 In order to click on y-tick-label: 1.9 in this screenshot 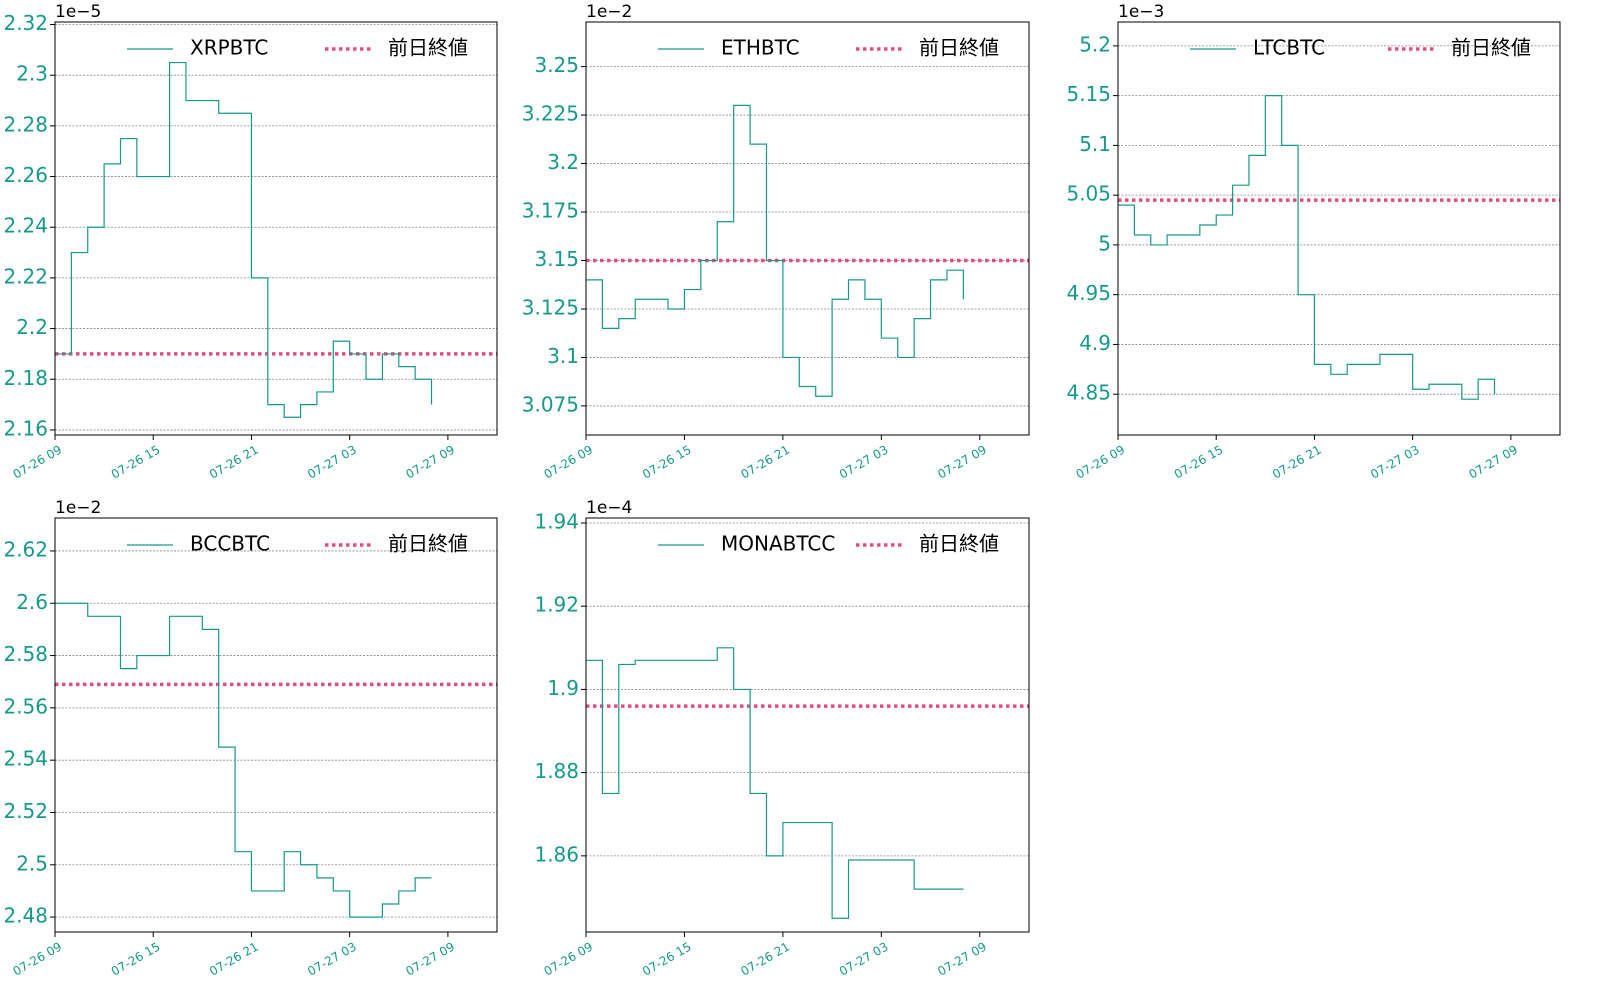, I will do `click(563, 688)`.